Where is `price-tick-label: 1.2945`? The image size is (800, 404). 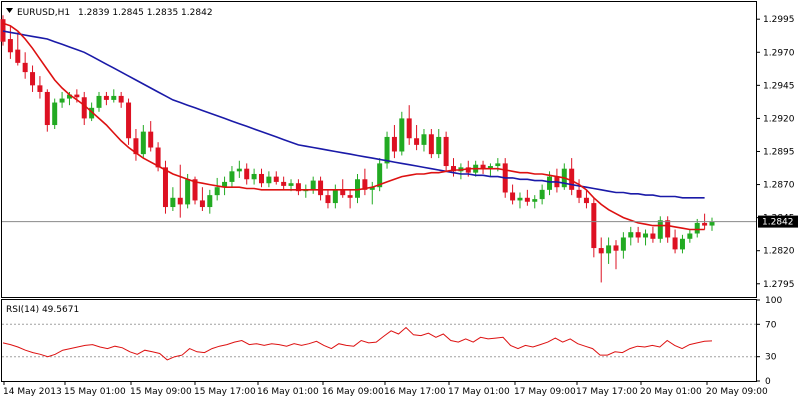
price-tick-label: 1.2945 is located at coordinates (779, 86).